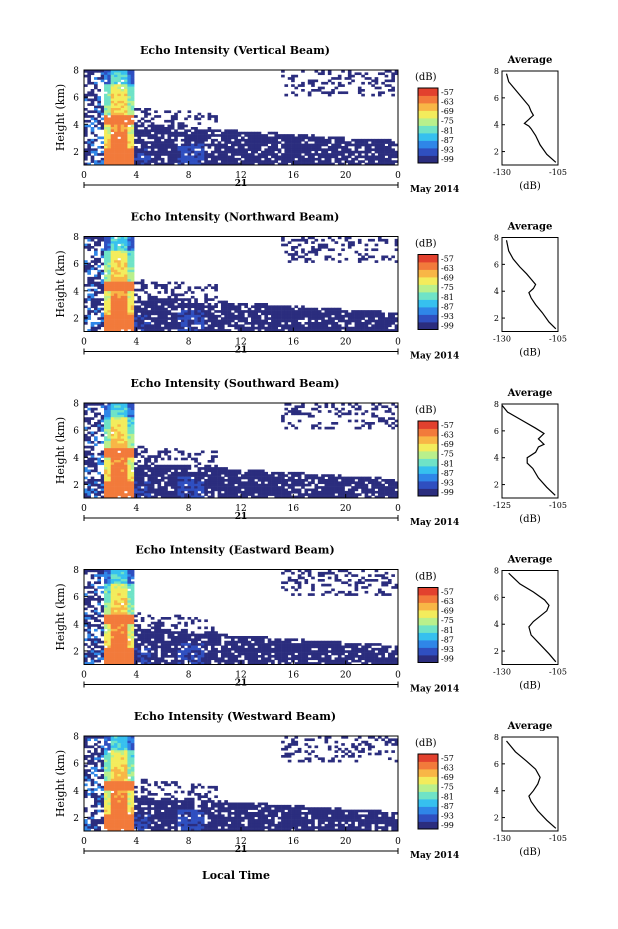 The image size is (618, 929). I want to click on colorbar-swatch, so click(428, 318).